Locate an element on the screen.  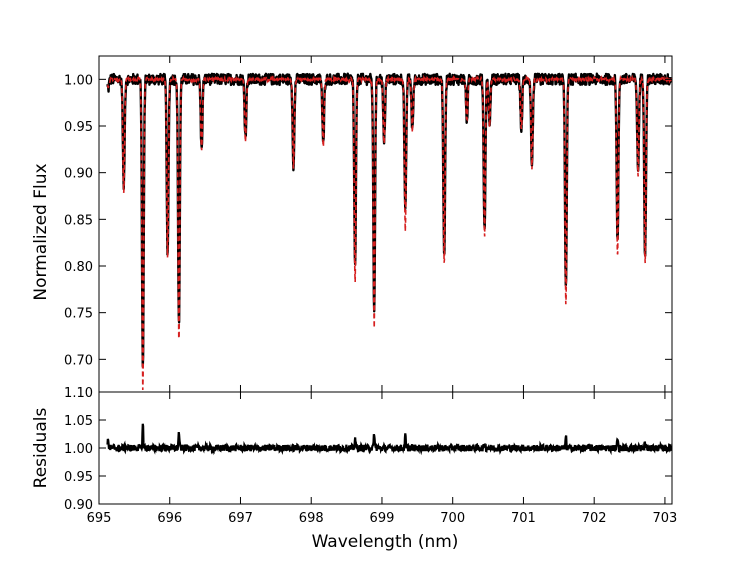
flux-y-tick-label: 0.85 is located at coordinates (78, 220).